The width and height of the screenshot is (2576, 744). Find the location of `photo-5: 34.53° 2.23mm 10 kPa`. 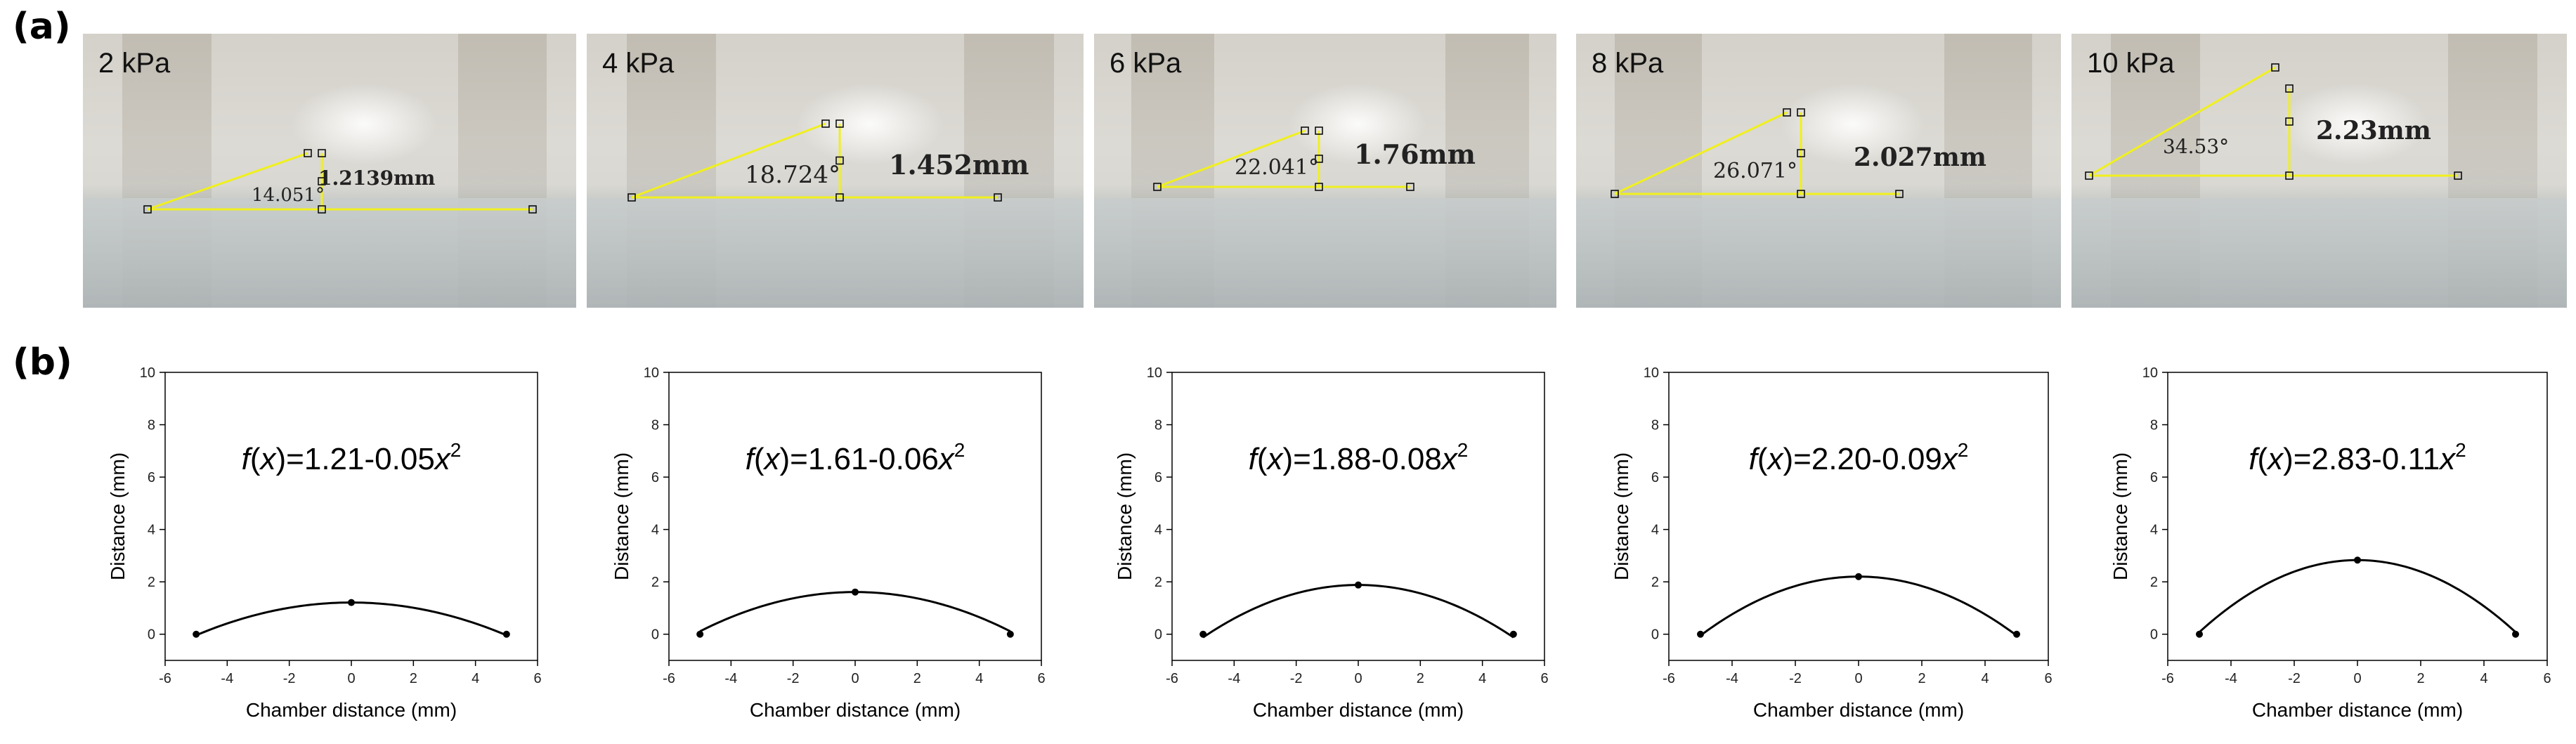

photo-5: 34.53° 2.23mm 10 kPa is located at coordinates (2319, 171).